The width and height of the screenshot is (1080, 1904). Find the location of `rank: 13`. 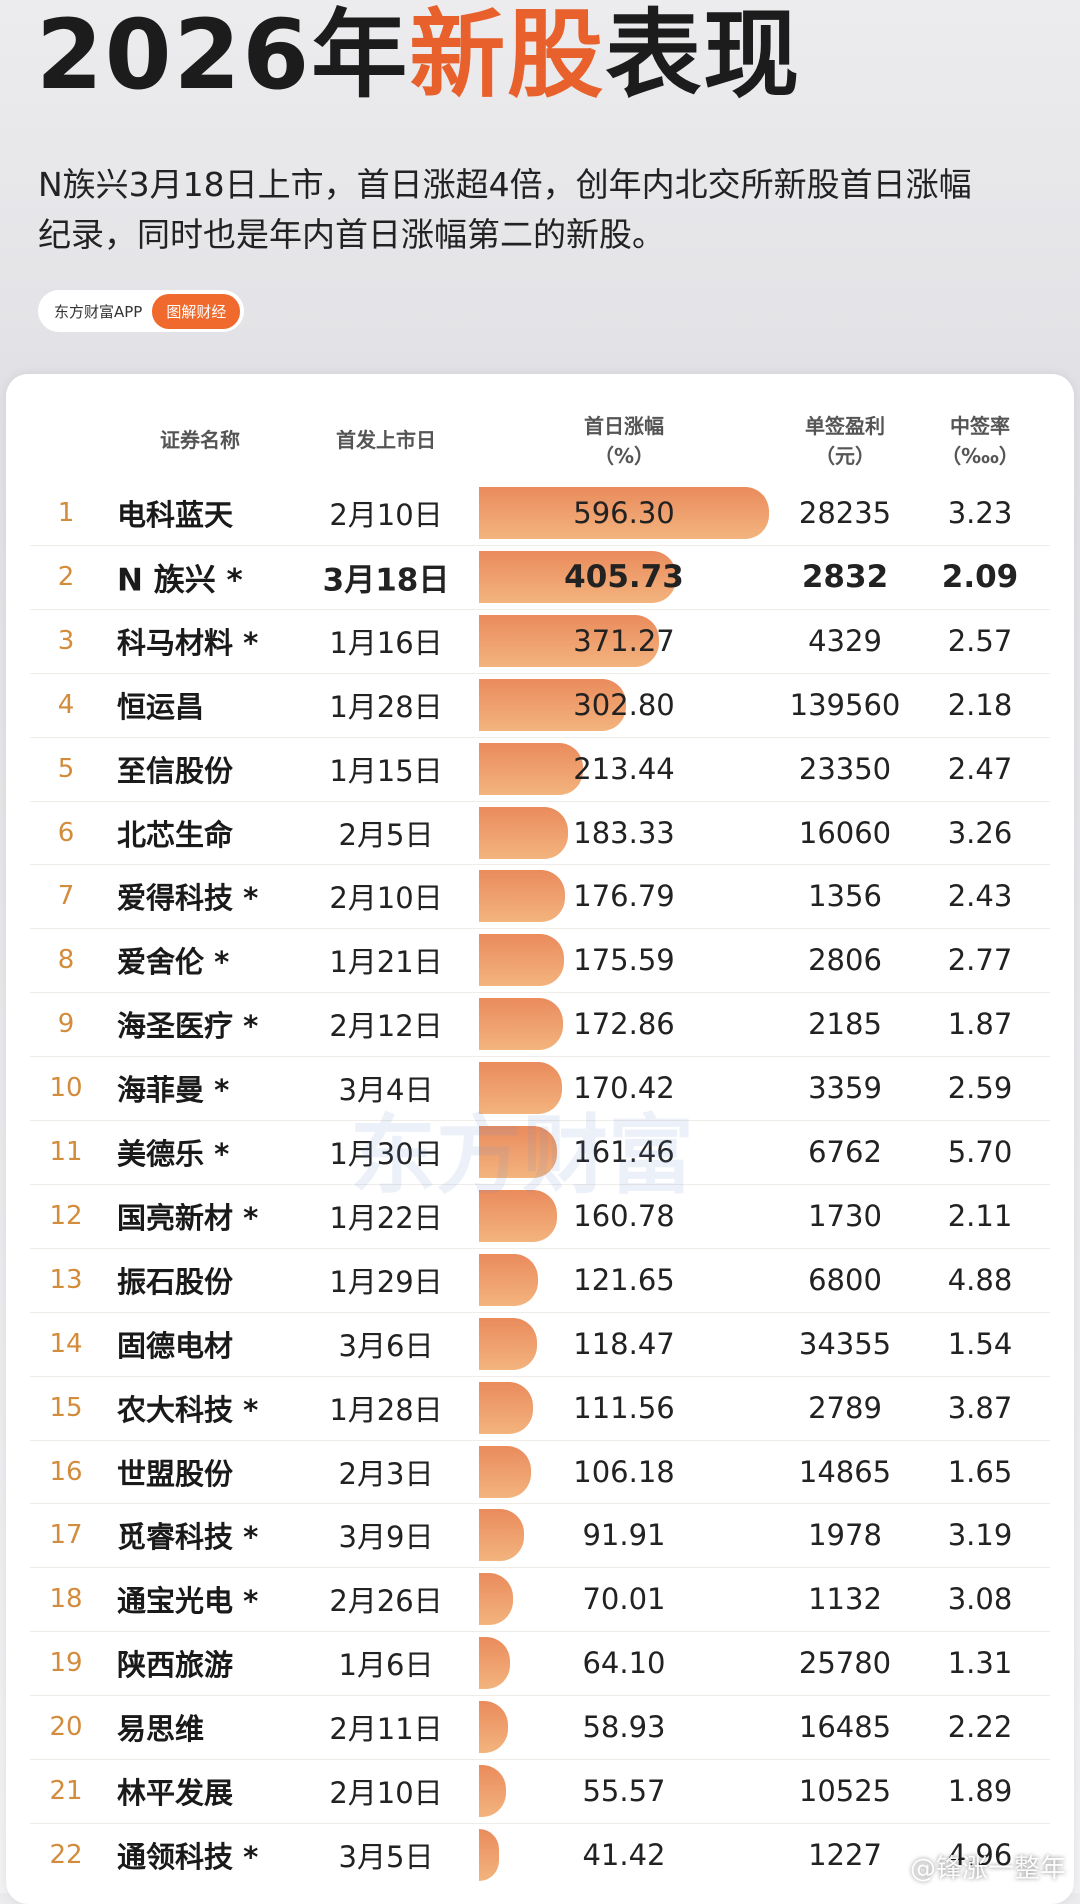

rank: 13 is located at coordinates (66, 1279).